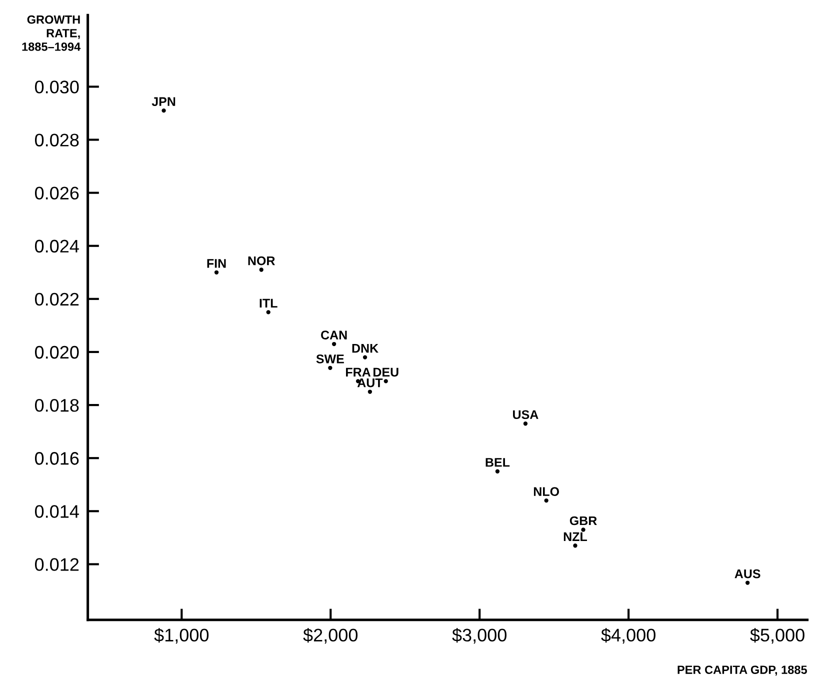 The height and width of the screenshot is (685, 813). I want to click on annotation: BEL, so click(498, 462).